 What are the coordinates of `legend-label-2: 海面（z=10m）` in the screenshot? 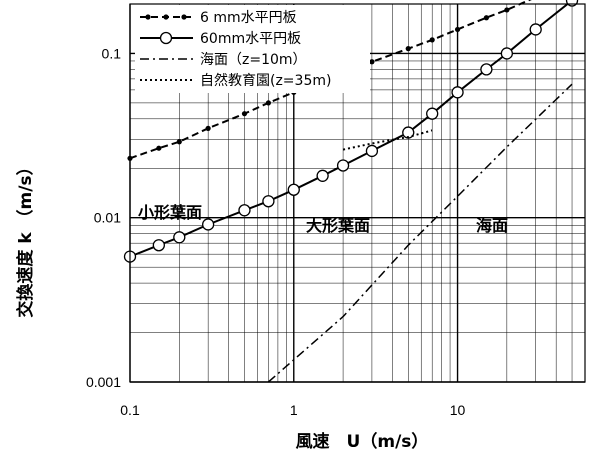 It's located at (253, 60).